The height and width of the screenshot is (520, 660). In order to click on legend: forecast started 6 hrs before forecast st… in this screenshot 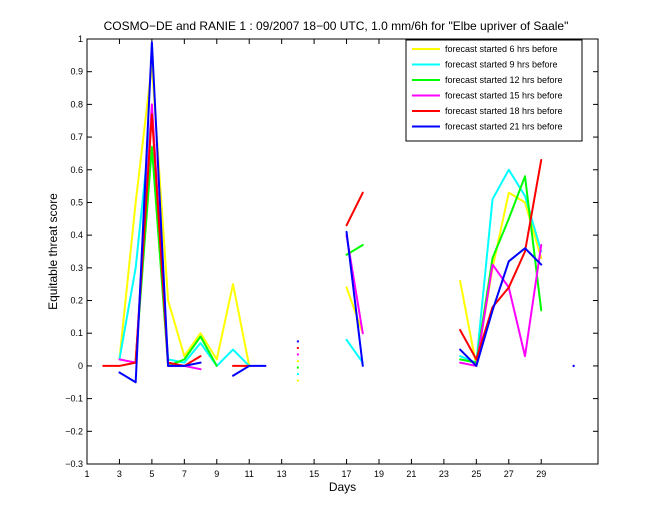, I will do `click(494, 90)`.